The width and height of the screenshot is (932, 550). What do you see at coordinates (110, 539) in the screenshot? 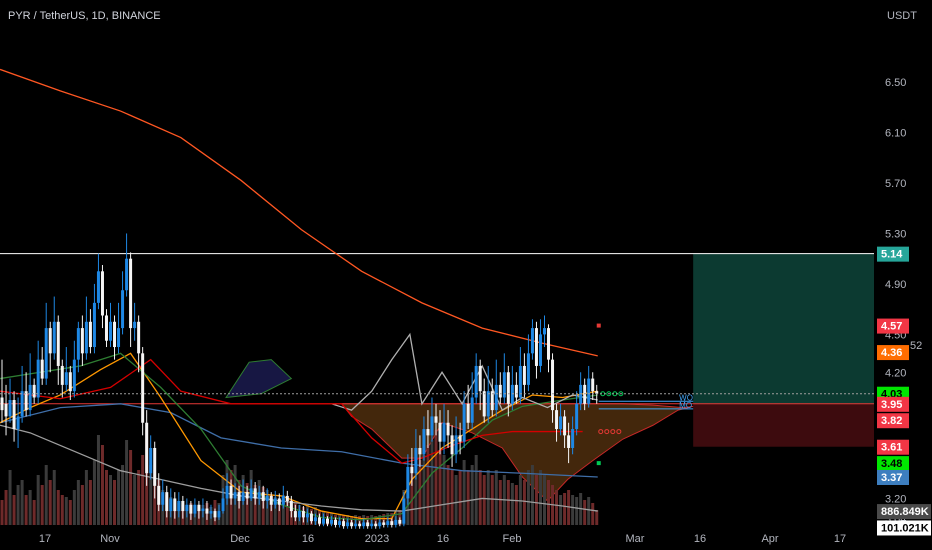
I see `x-tick-label: Nov` at bounding box center [110, 539].